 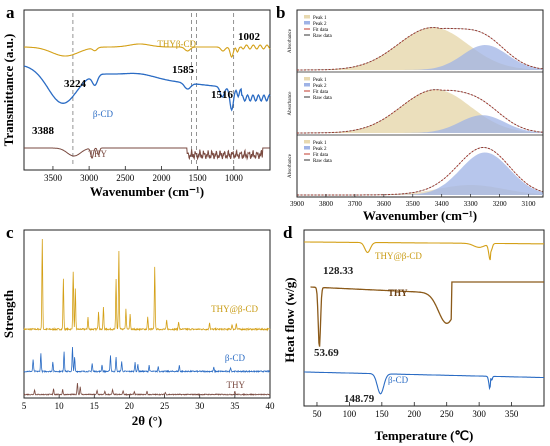 I want to click on panel-a-xtick-label-2: 2500, so click(x=125, y=178).